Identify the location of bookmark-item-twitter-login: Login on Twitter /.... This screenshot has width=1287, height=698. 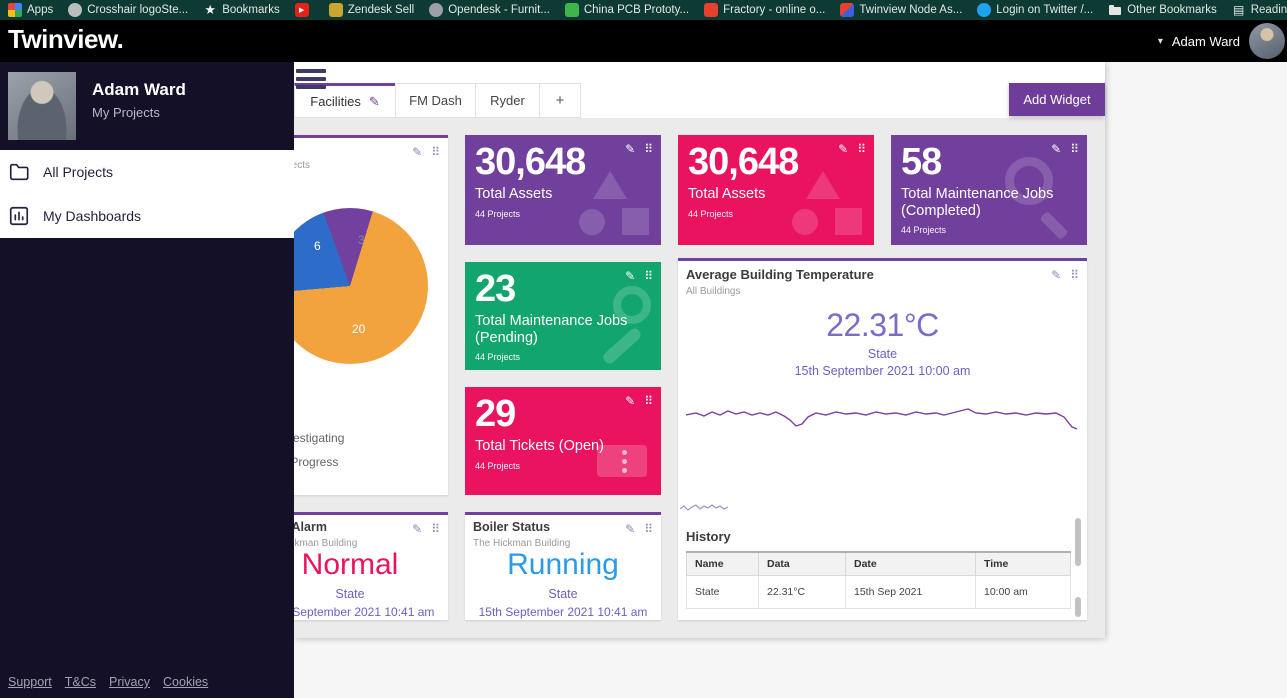
(1035, 10).